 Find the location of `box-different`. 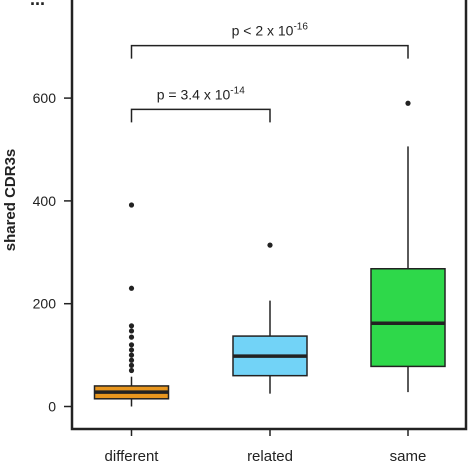

box-different is located at coordinates (131, 304).